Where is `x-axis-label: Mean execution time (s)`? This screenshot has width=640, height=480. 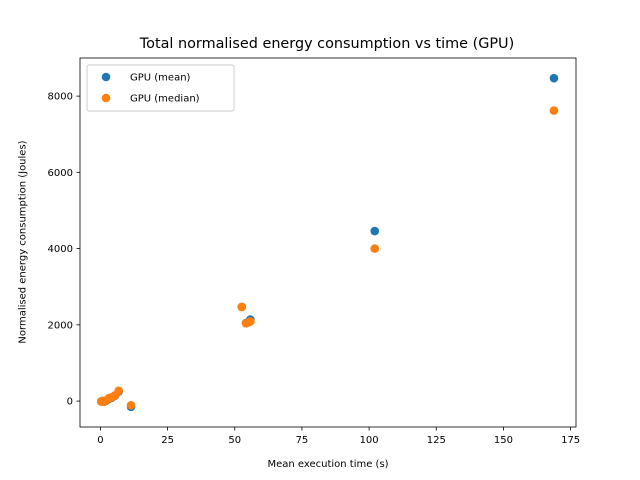
x-axis-label: Mean execution time (s) is located at coordinates (327, 464).